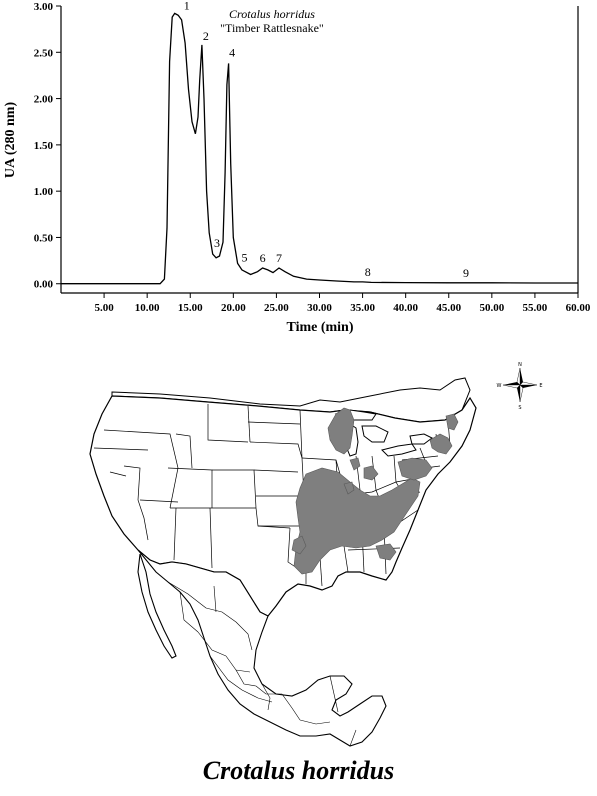 The height and width of the screenshot is (796, 597). Describe the element at coordinates (319, 327) in the screenshot. I see `x-axis-title: Time (min)` at that location.